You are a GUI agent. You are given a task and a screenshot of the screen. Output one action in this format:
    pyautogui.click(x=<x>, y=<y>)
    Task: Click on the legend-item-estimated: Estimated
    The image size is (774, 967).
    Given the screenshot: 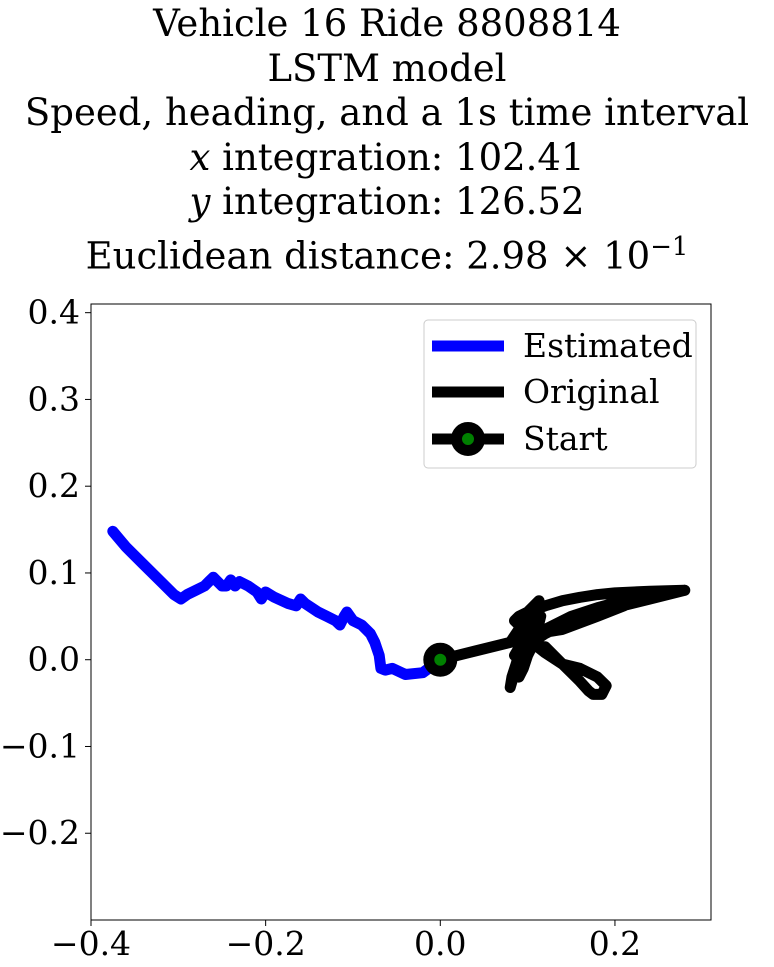 What is the action you would take?
    pyautogui.click(x=562, y=345)
    